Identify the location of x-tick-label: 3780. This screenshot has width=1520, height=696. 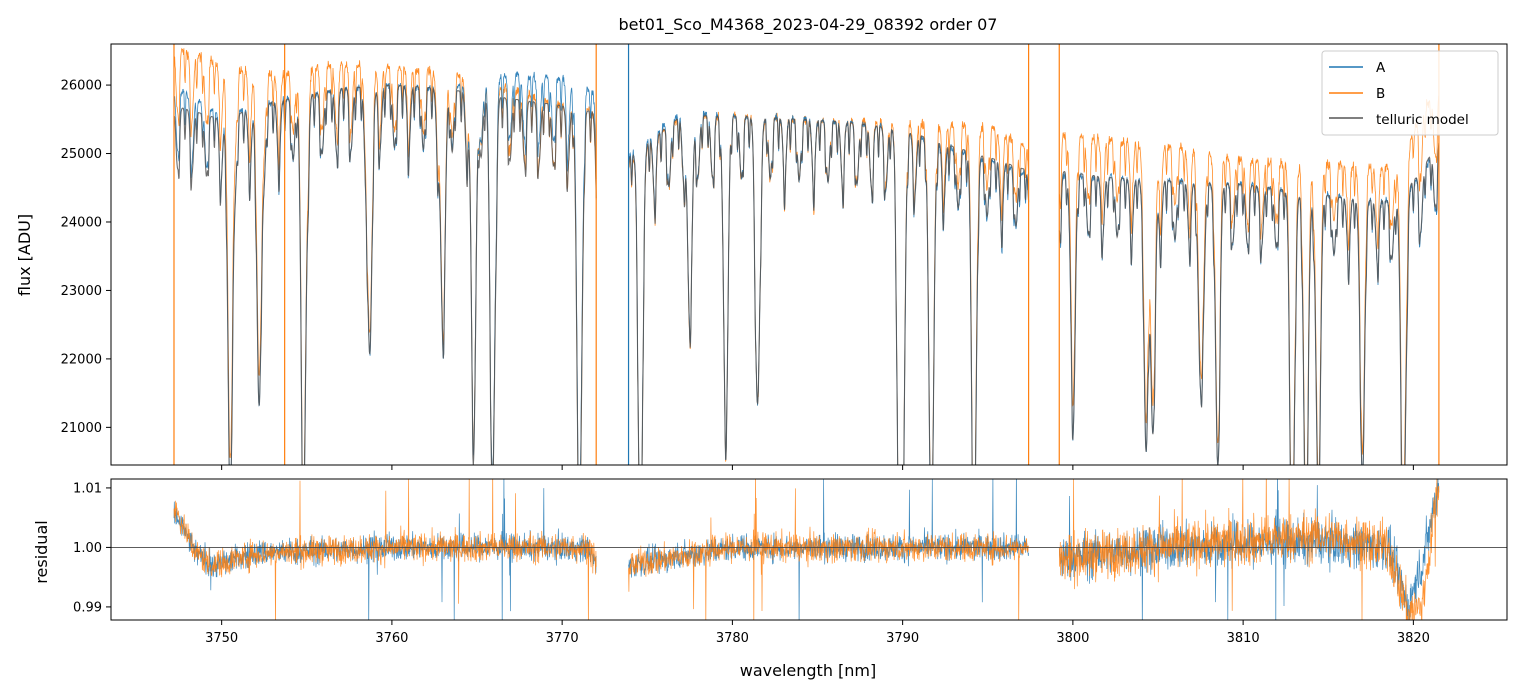
(732, 638).